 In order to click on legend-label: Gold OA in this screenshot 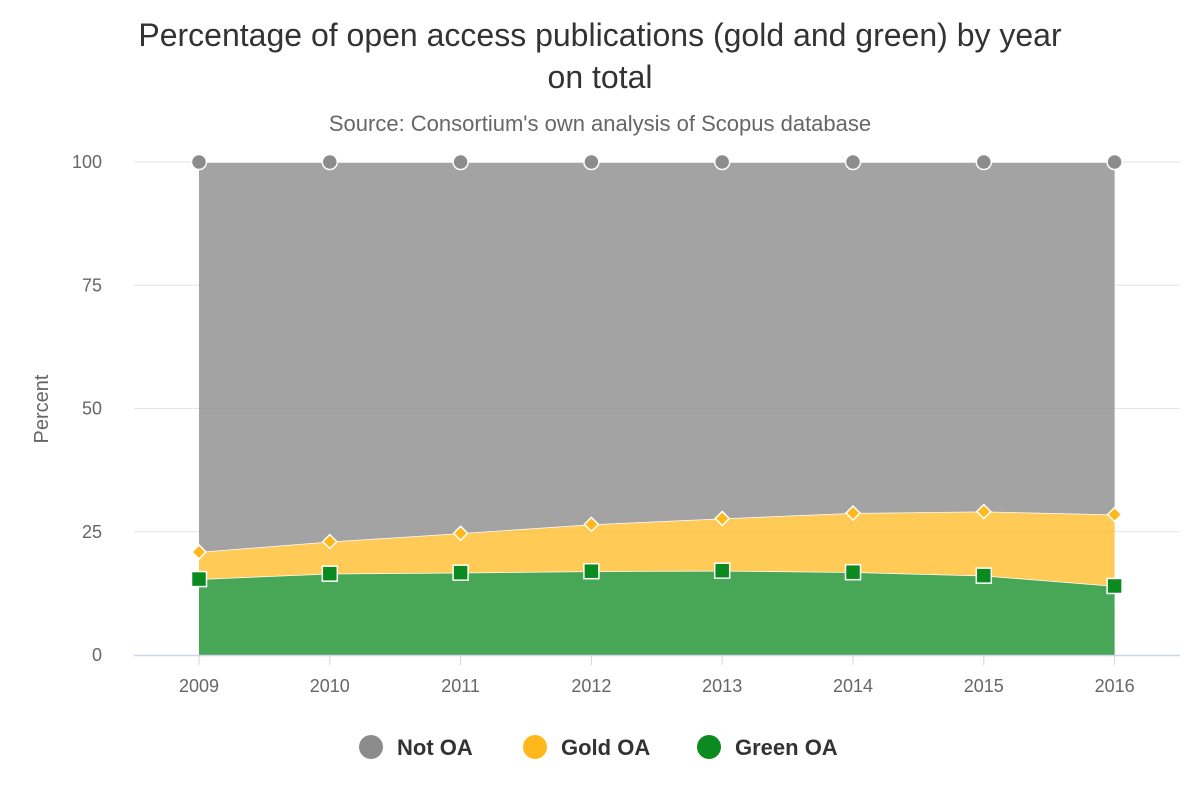, I will do `click(605, 747)`.